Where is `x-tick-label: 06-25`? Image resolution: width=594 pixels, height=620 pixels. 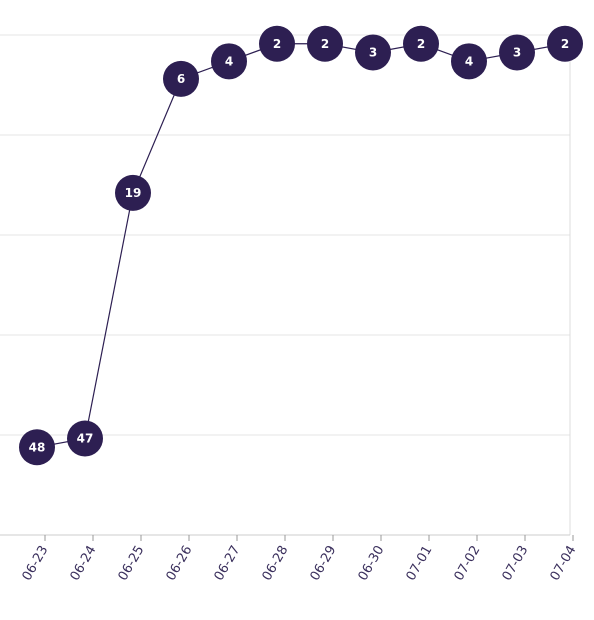
x-tick-label: 06-25 is located at coordinates (132, 563).